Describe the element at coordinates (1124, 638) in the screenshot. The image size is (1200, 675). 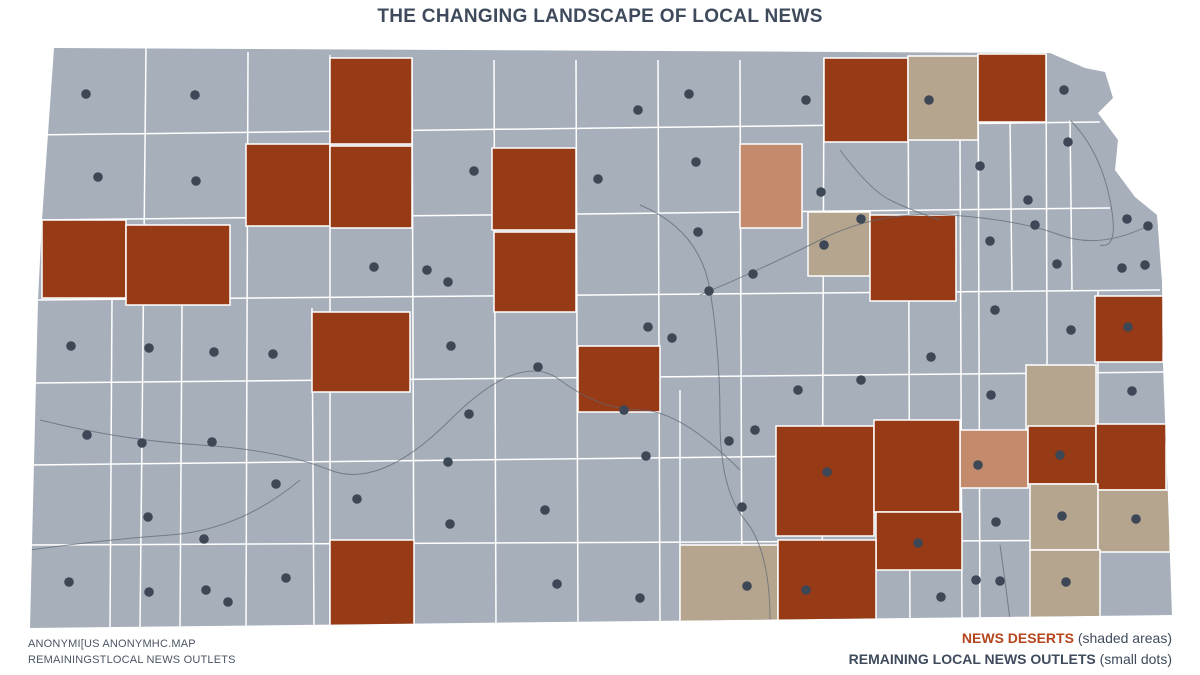
I see `legend-news-deserts-note: (shaded areas)` at that location.